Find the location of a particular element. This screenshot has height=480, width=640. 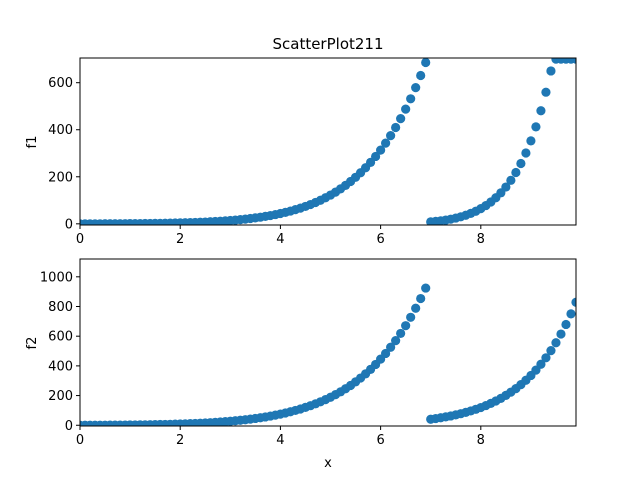

x-axis-label-bottom: x is located at coordinates (328, 463).